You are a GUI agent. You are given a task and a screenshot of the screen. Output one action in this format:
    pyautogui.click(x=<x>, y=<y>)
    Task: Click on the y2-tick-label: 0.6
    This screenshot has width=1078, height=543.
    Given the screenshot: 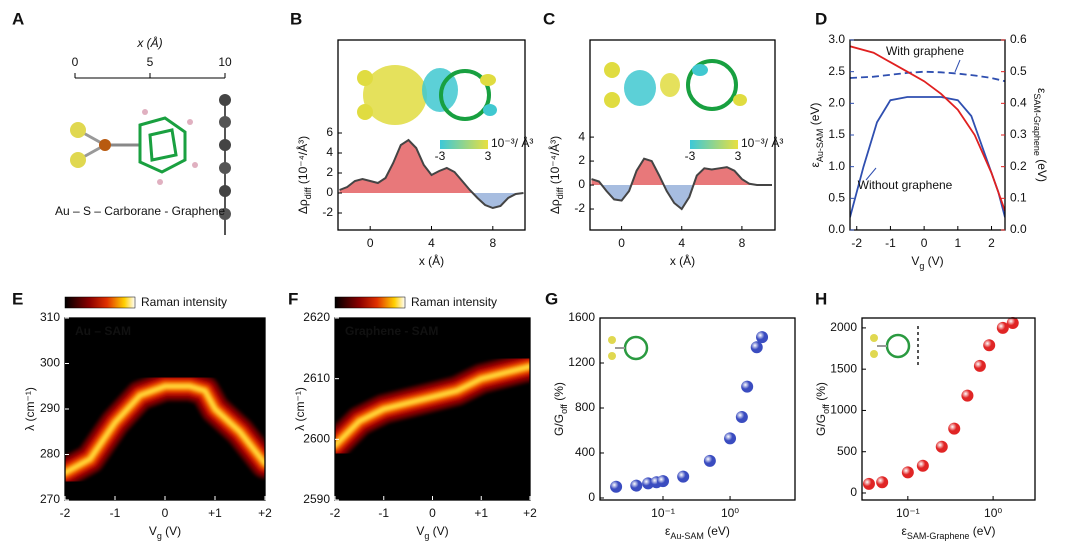 What is the action you would take?
    pyautogui.click(x=1018, y=39)
    